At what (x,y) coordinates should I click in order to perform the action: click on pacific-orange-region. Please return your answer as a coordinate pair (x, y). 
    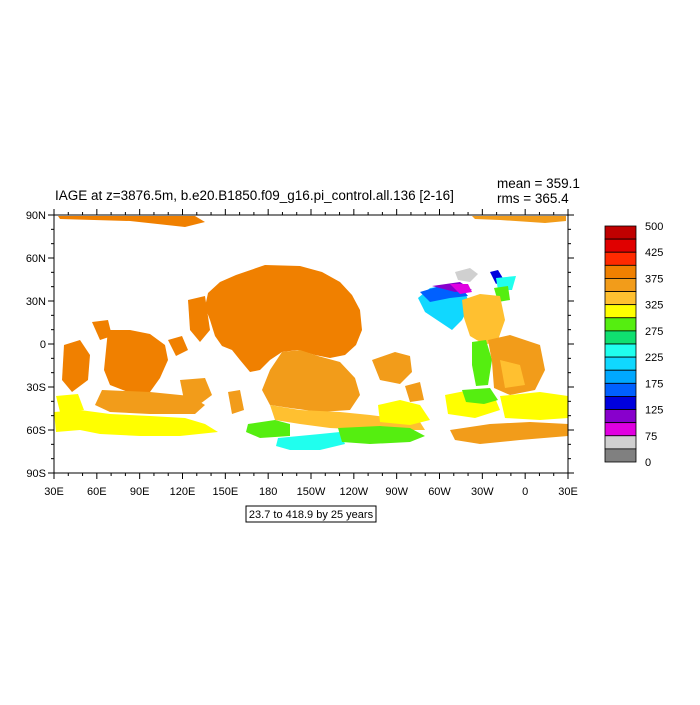
    Looking at the image, I should click on (283, 318).